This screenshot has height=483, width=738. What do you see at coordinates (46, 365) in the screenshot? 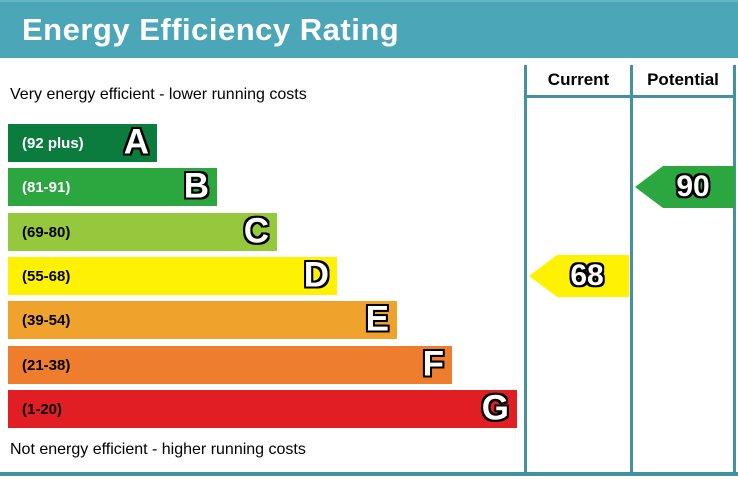
I see `band-range-label: (21-38)` at bounding box center [46, 365].